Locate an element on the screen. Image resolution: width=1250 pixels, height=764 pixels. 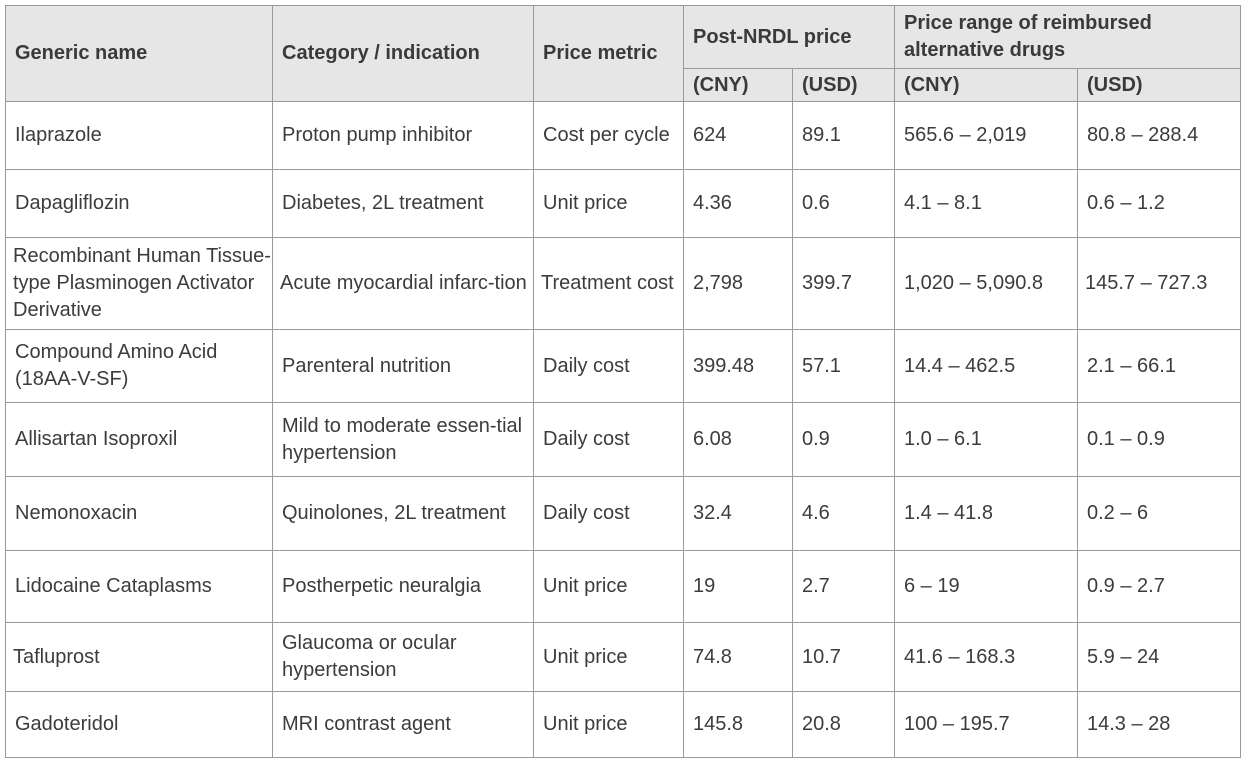
cell-alt-usd: 14.3 – 28 is located at coordinates (1159, 724).